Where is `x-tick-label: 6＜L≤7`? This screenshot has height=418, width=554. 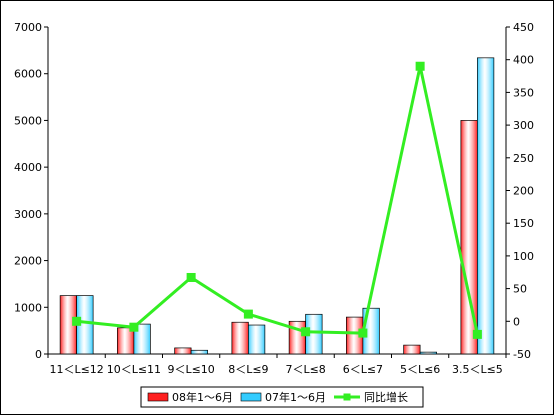
x-tick-label: 6＜L≤7 is located at coordinates (363, 369).